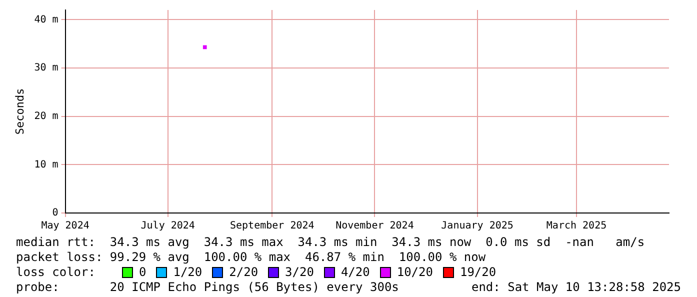 The width and height of the screenshot is (697, 297). What do you see at coordinates (243, 272) in the screenshot?
I see `legend-label: 2/20` at bounding box center [243, 272].